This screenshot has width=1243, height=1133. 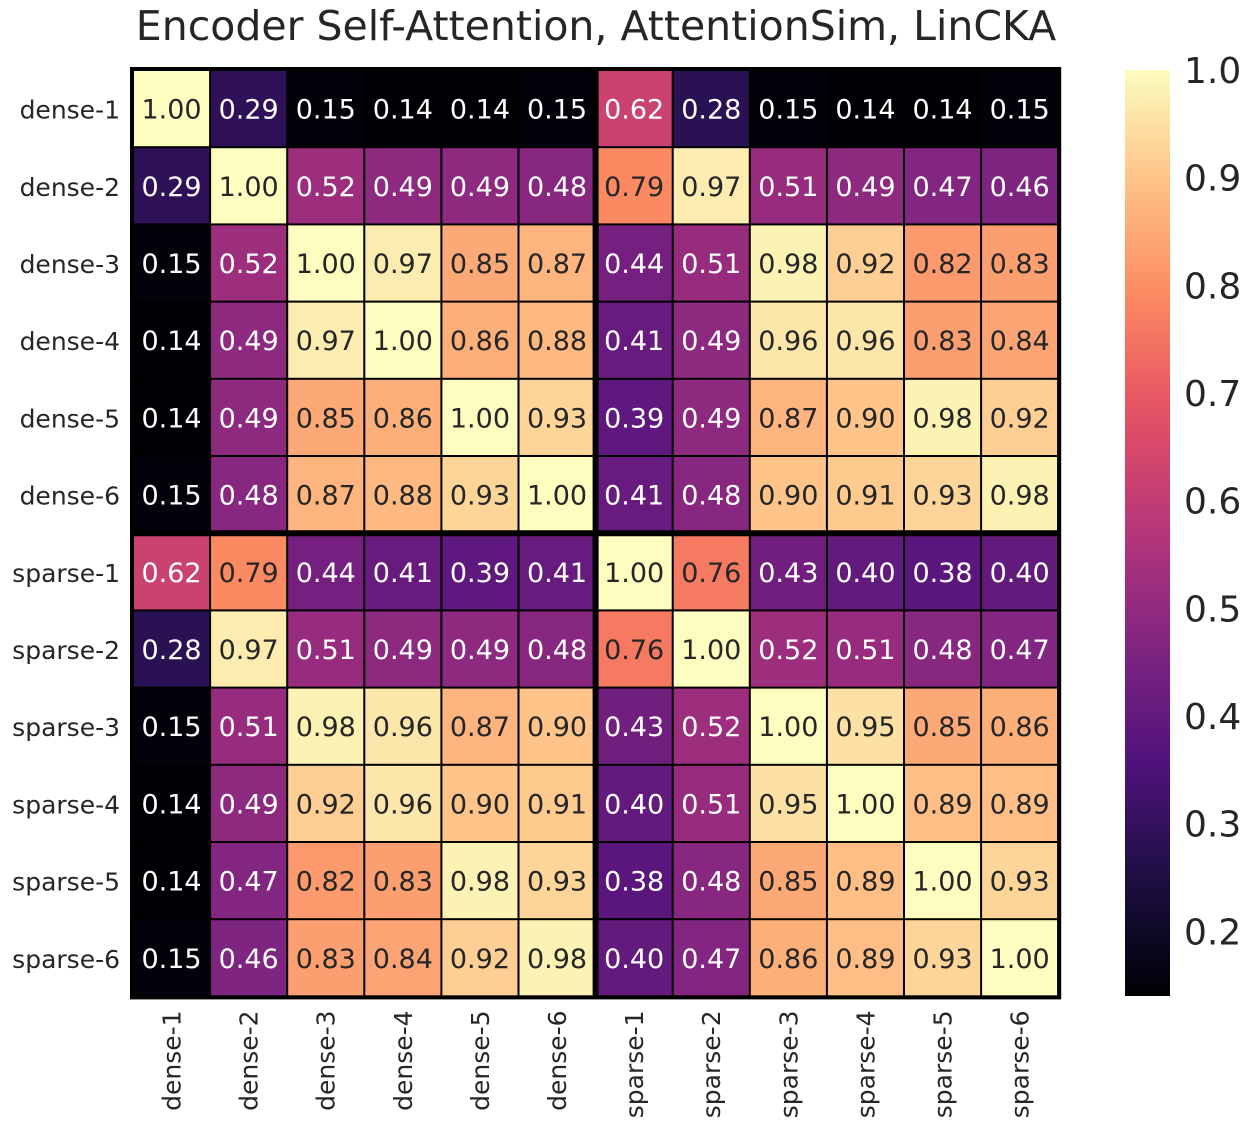 I want to click on cell-value-dense-6-sparse-1: 0.41, so click(x=634, y=496).